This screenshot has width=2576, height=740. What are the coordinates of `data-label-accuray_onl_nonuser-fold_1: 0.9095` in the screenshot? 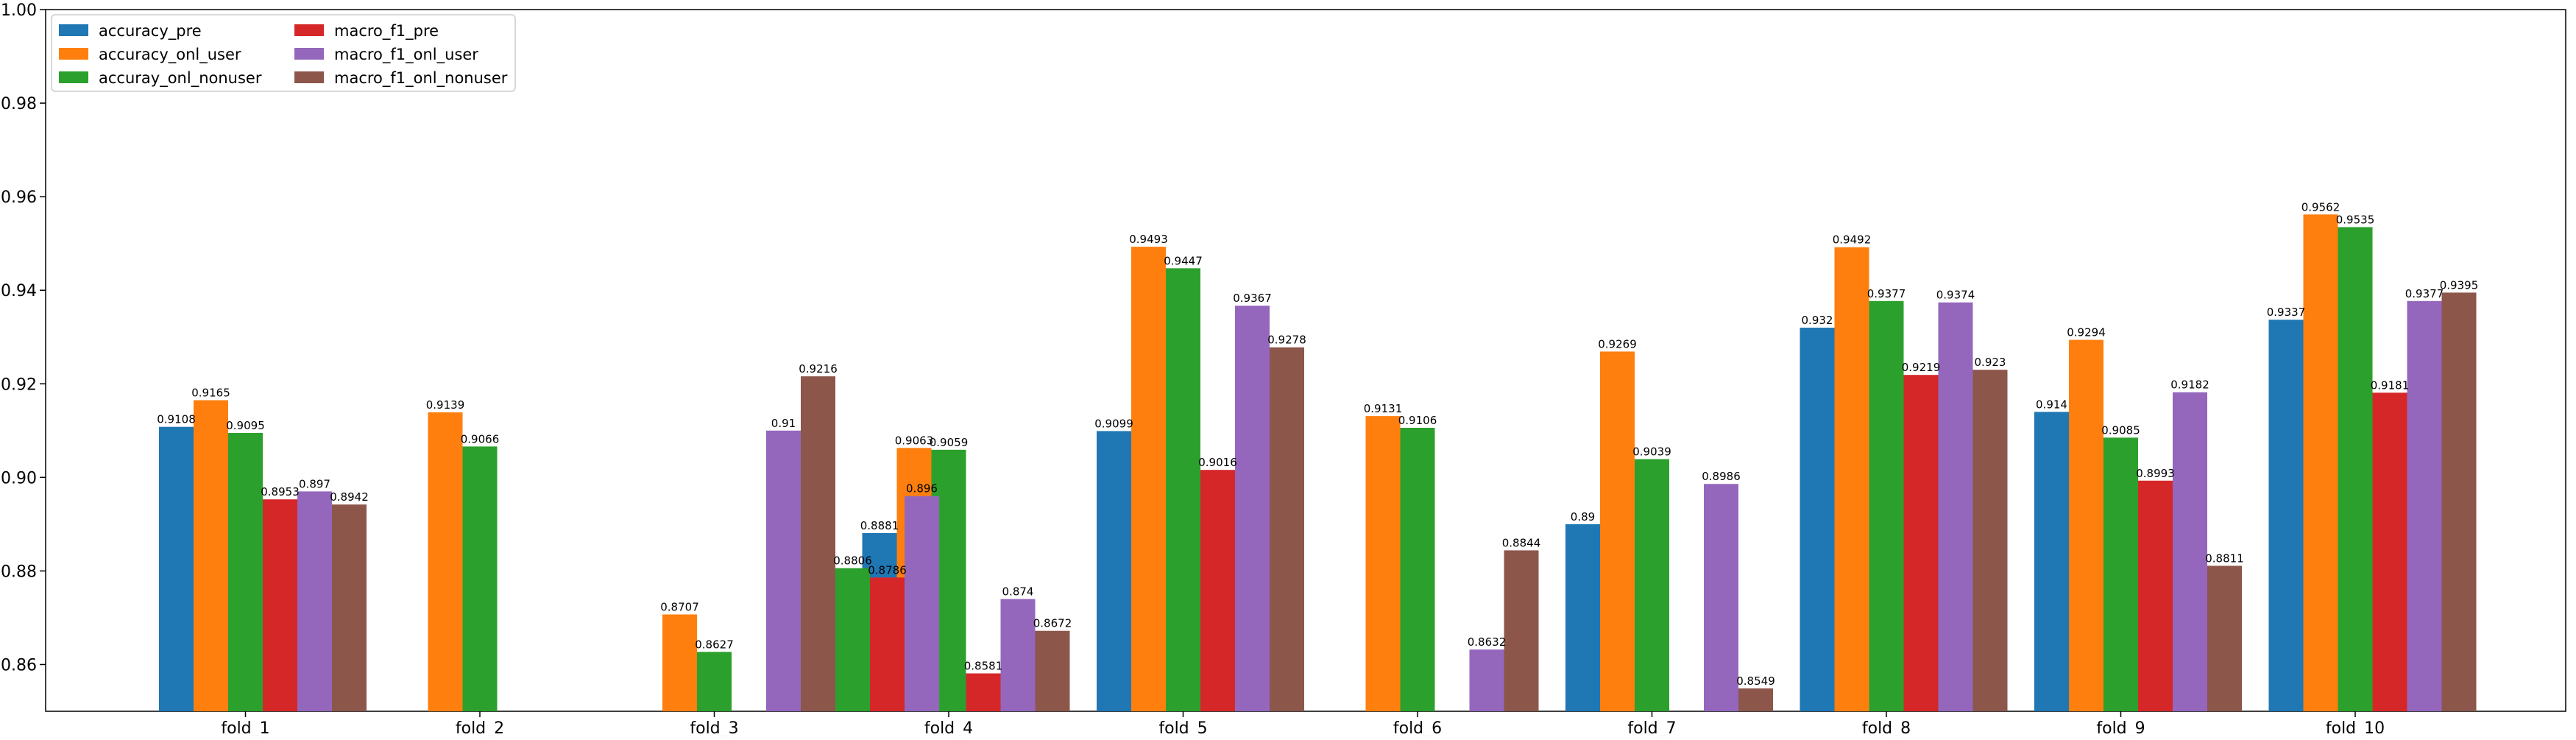 It's located at (246, 425).